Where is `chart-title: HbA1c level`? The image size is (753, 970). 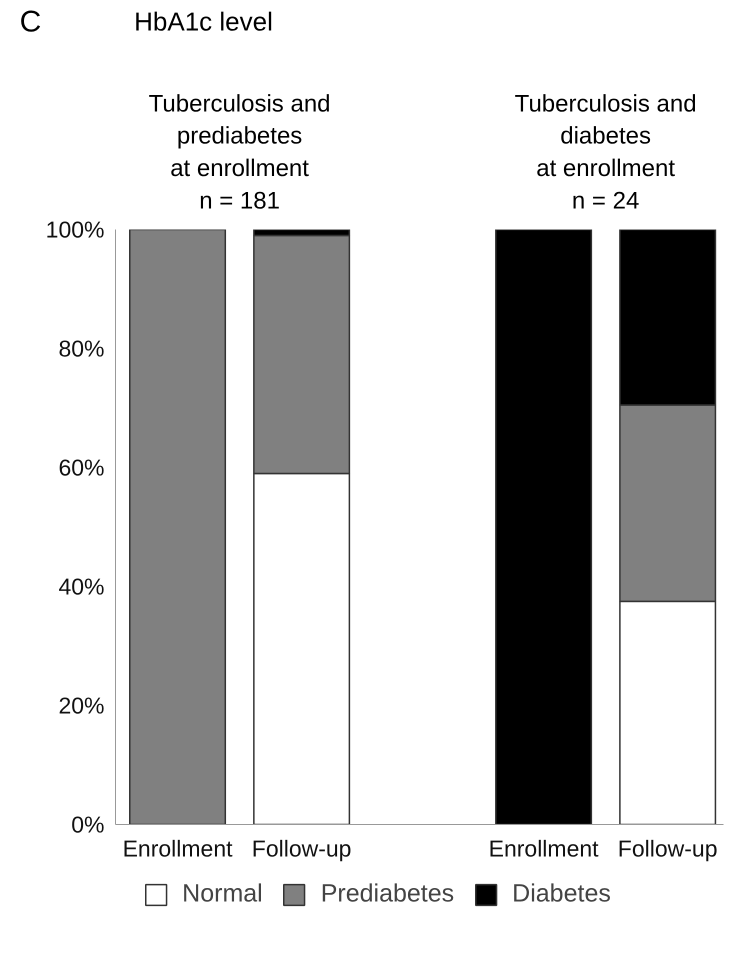
chart-title: HbA1c level is located at coordinates (203, 21).